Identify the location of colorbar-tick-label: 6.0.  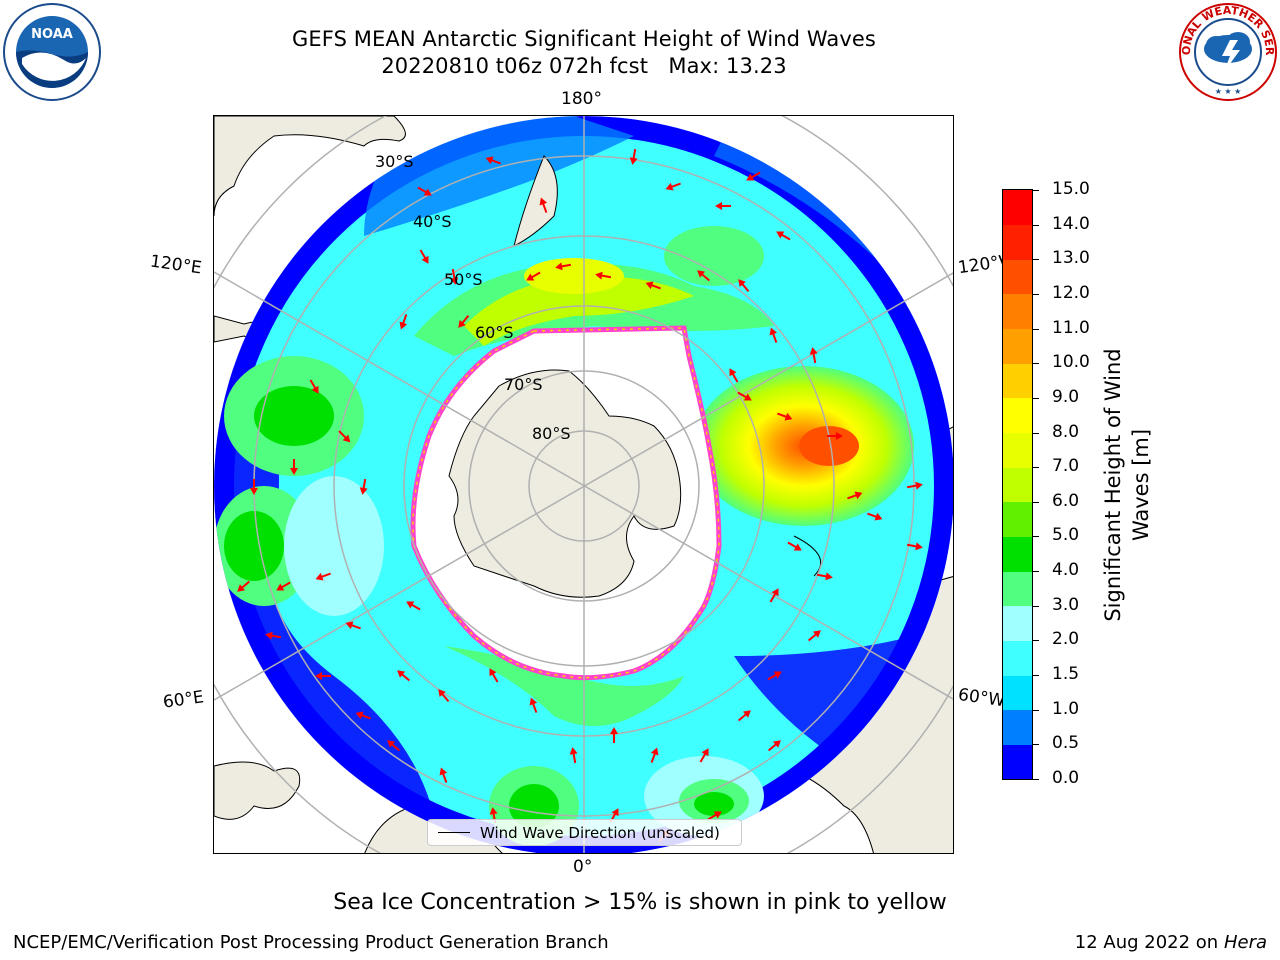
(1066, 500).